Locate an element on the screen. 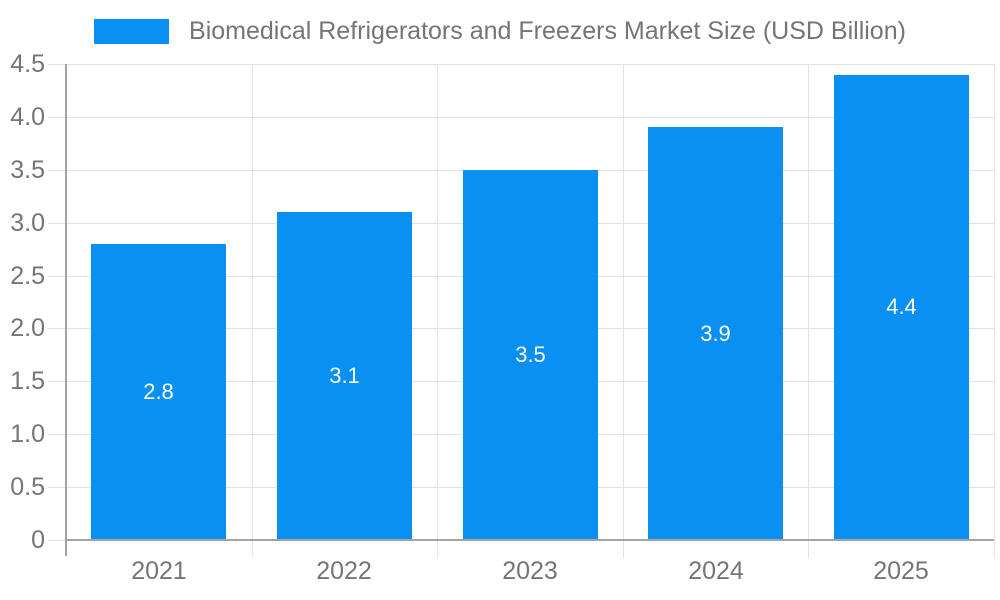  y-axis-label: 4.0 is located at coordinates (27, 117).